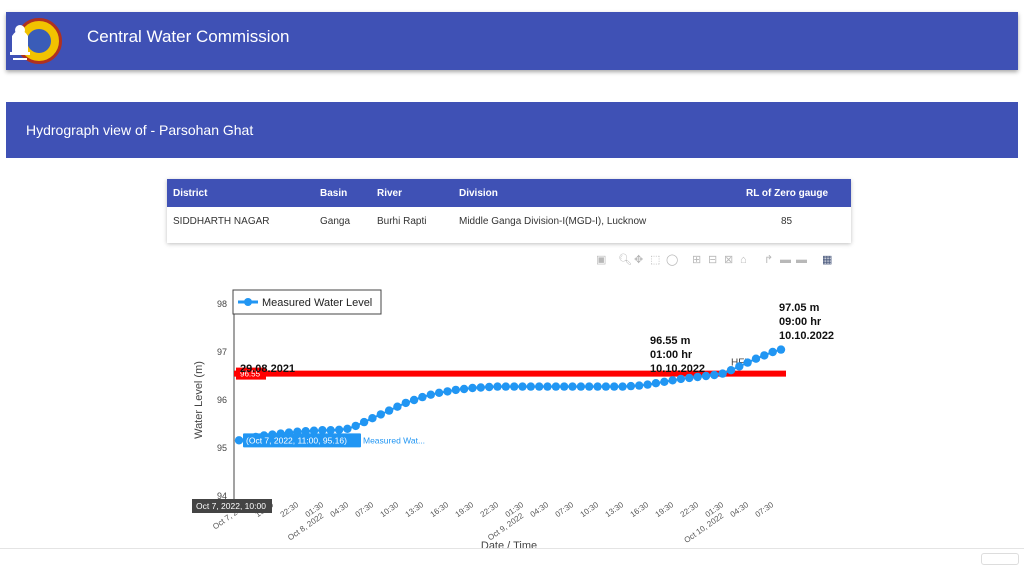  What do you see at coordinates (601, 260) in the screenshot?
I see `camera-icon: ▣` at bounding box center [601, 260].